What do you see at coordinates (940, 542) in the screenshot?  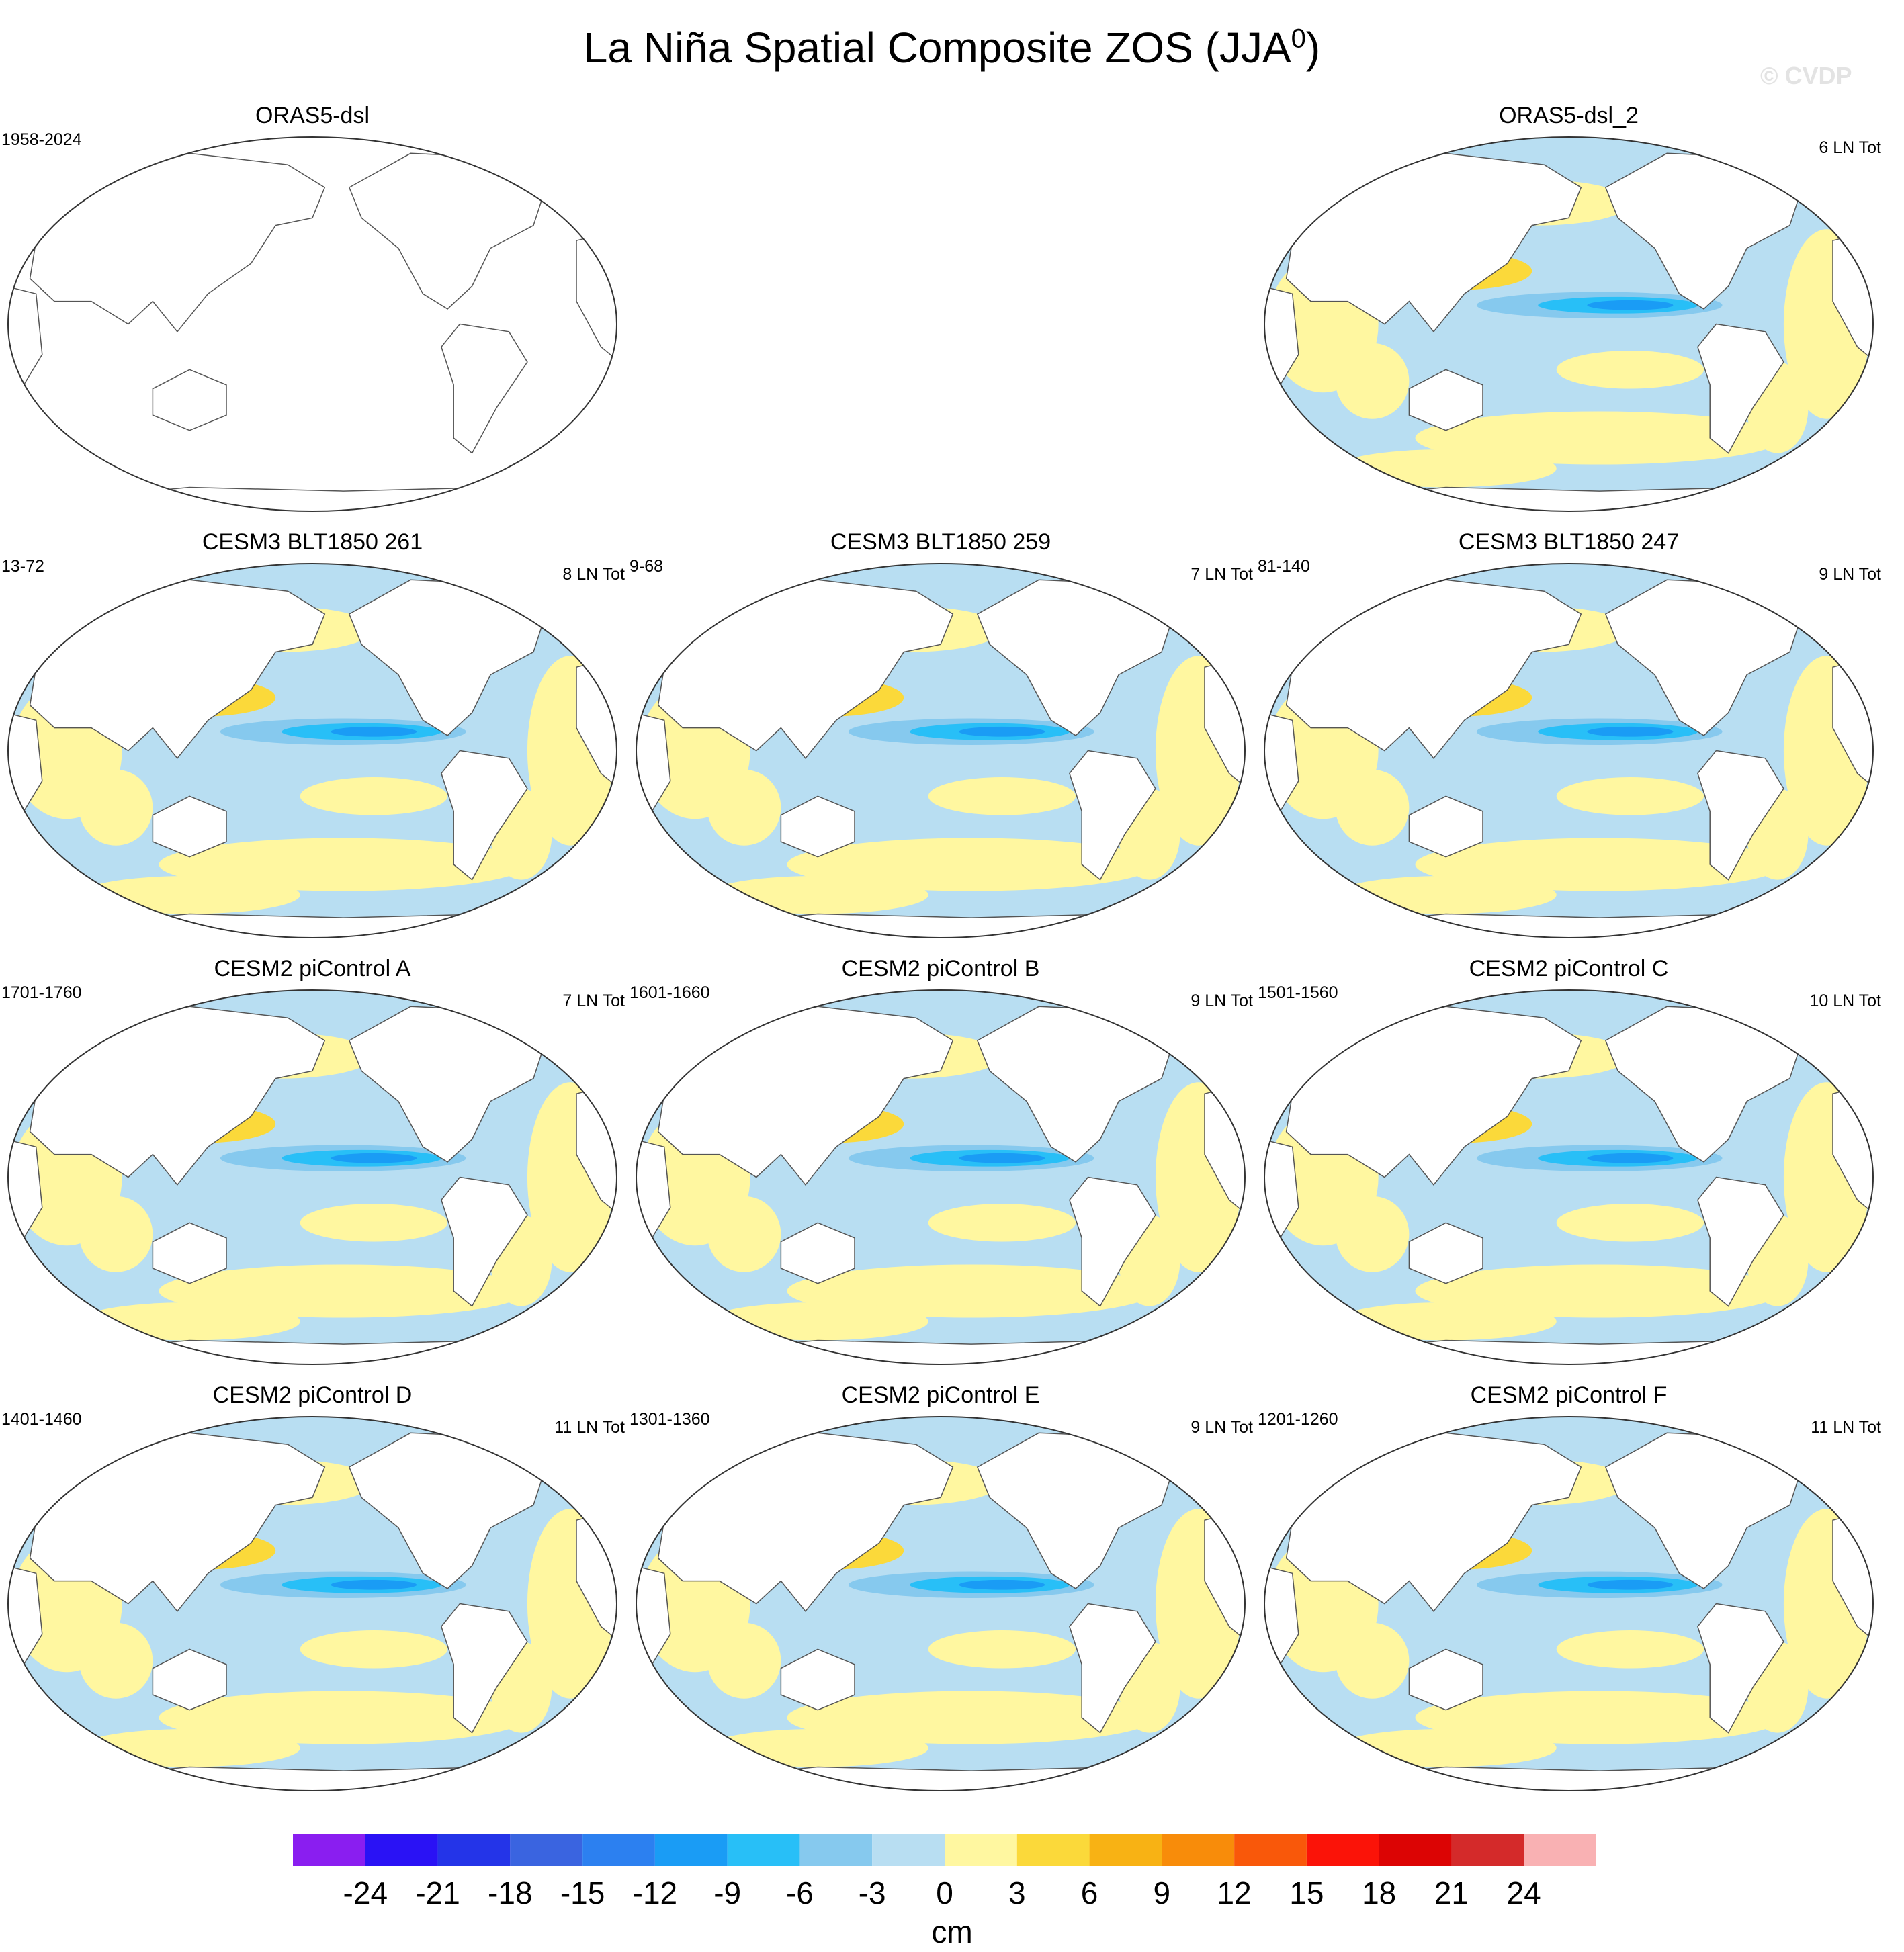 I see `panel-title: CESM3 BLT1850 259` at bounding box center [940, 542].